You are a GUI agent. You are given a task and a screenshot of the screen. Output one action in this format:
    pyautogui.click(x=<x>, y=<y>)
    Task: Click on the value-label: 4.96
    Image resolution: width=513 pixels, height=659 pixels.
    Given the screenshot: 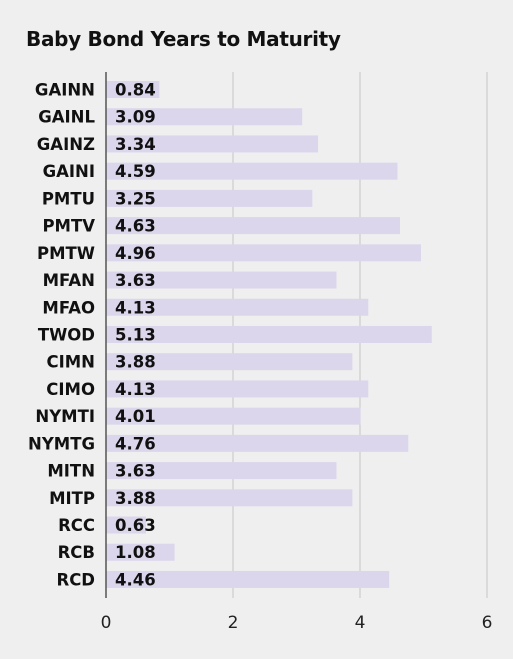 What is the action you would take?
    pyautogui.click(x=135, y=253)
    